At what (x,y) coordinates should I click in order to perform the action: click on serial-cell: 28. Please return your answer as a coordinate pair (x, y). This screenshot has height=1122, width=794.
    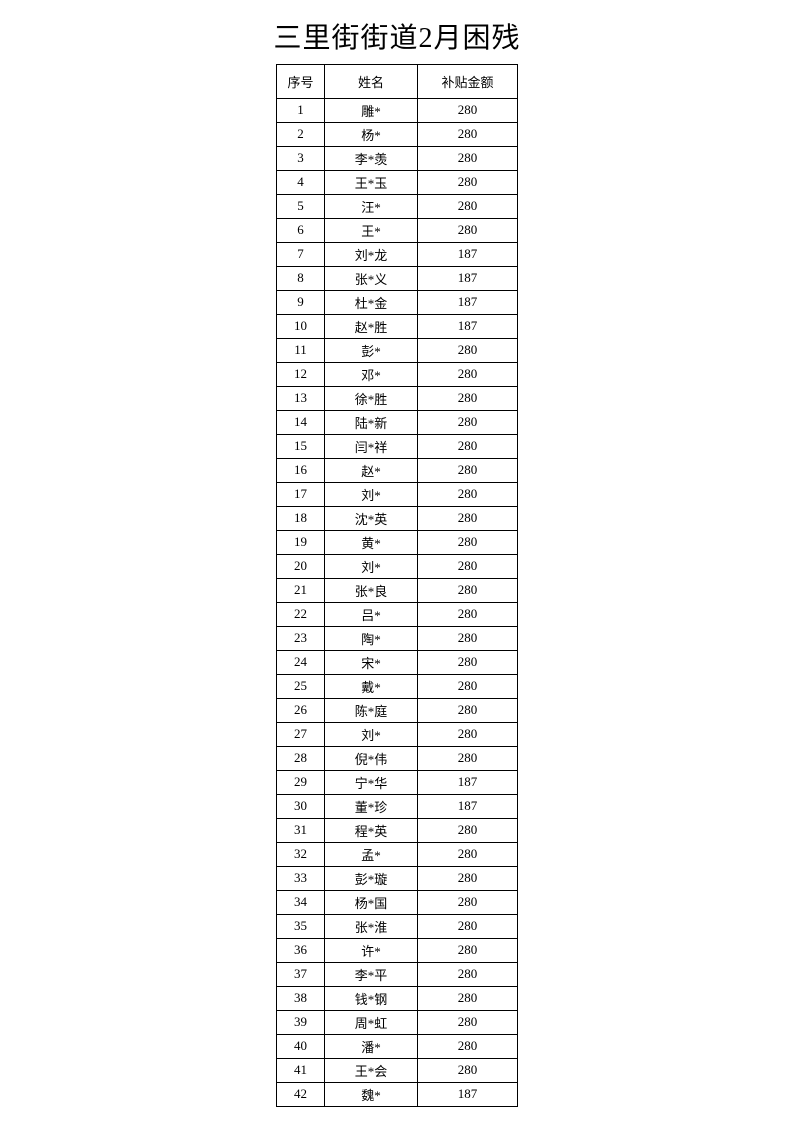
    Looking at the image, I should click on (300, 758).